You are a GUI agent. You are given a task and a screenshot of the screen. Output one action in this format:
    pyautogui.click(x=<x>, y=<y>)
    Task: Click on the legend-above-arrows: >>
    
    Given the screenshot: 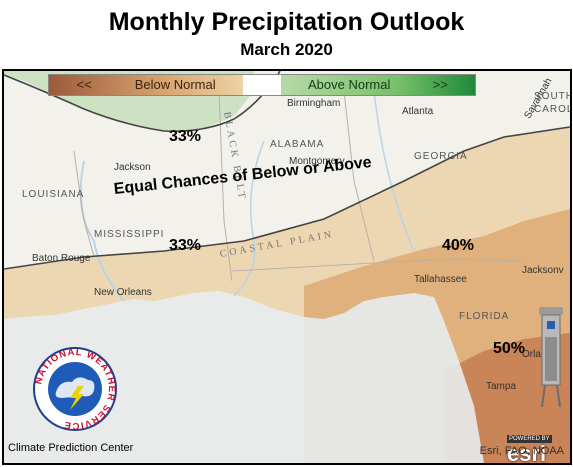 What is the action you would take?
    pyautogui.click(x=440, y=84)
    